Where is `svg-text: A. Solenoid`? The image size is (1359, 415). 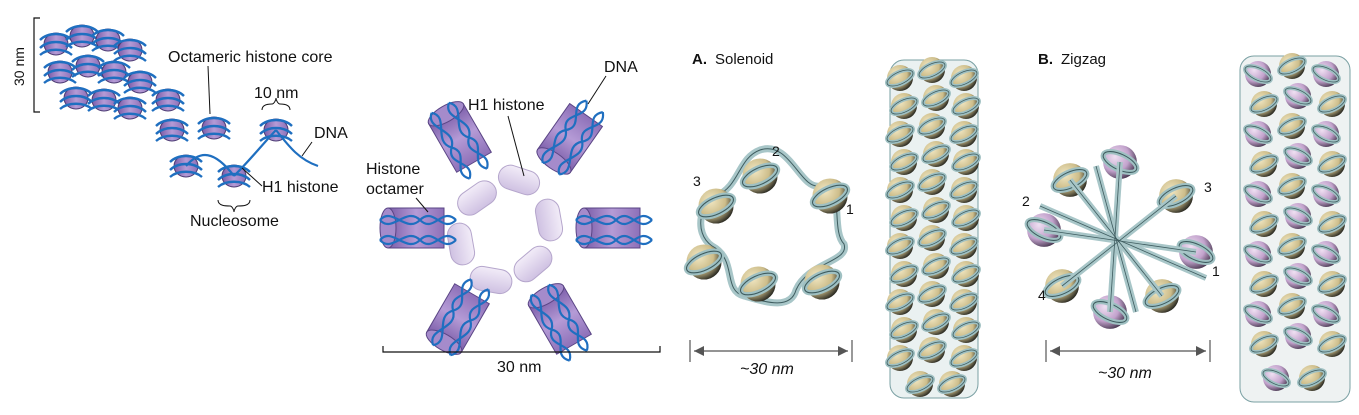
svg-text: A. Solenoid is located at coordinates (732, 59).